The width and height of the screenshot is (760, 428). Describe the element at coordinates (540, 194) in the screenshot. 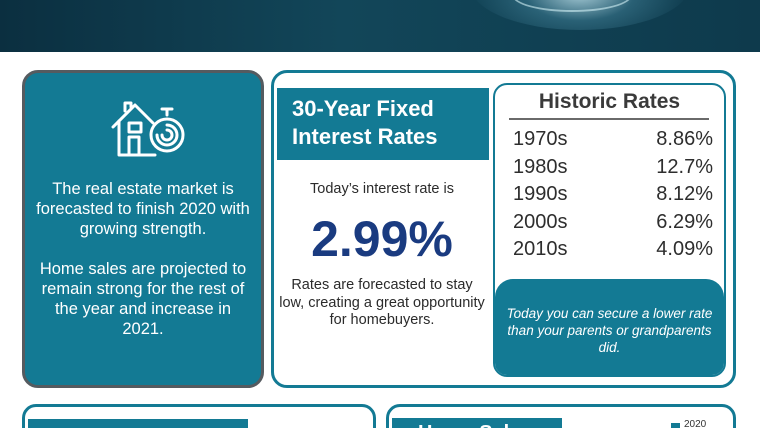

I see `decade-label: 1990s` at that location.